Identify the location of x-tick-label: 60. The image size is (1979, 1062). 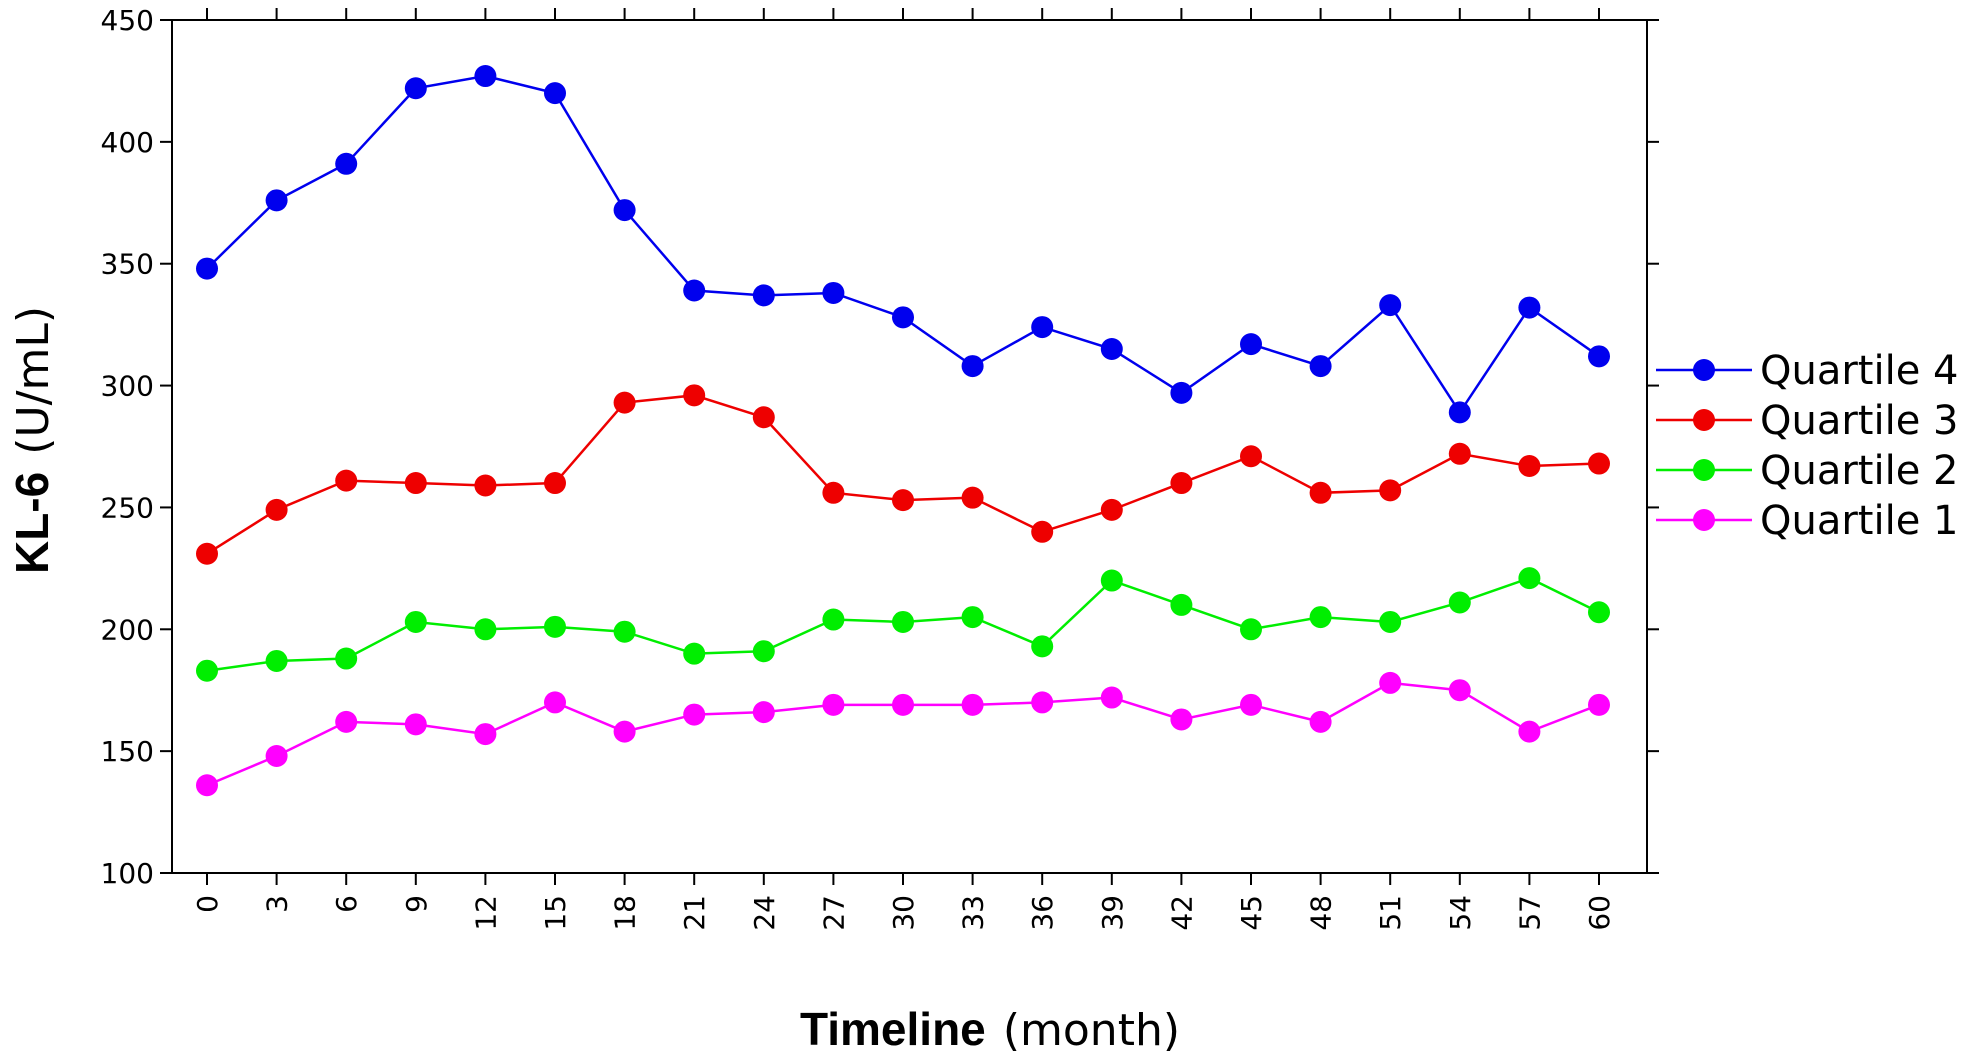
(1599, 913).